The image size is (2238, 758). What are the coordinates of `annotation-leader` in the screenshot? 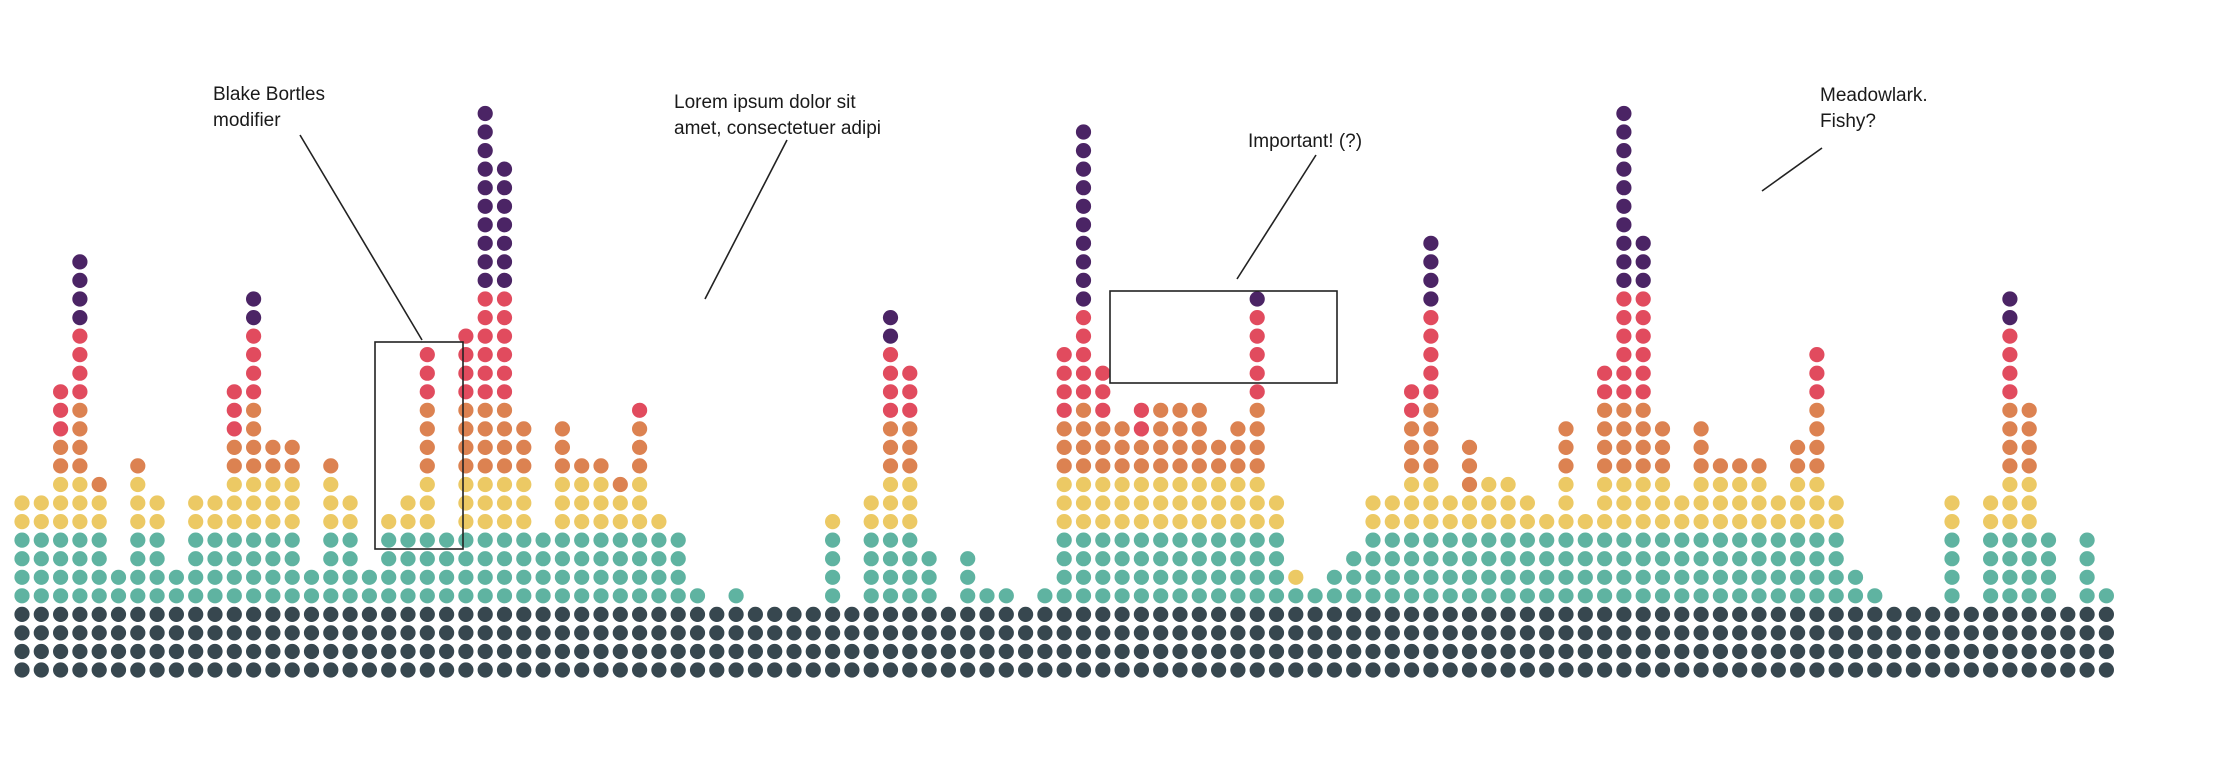 It's located at (746, 219).